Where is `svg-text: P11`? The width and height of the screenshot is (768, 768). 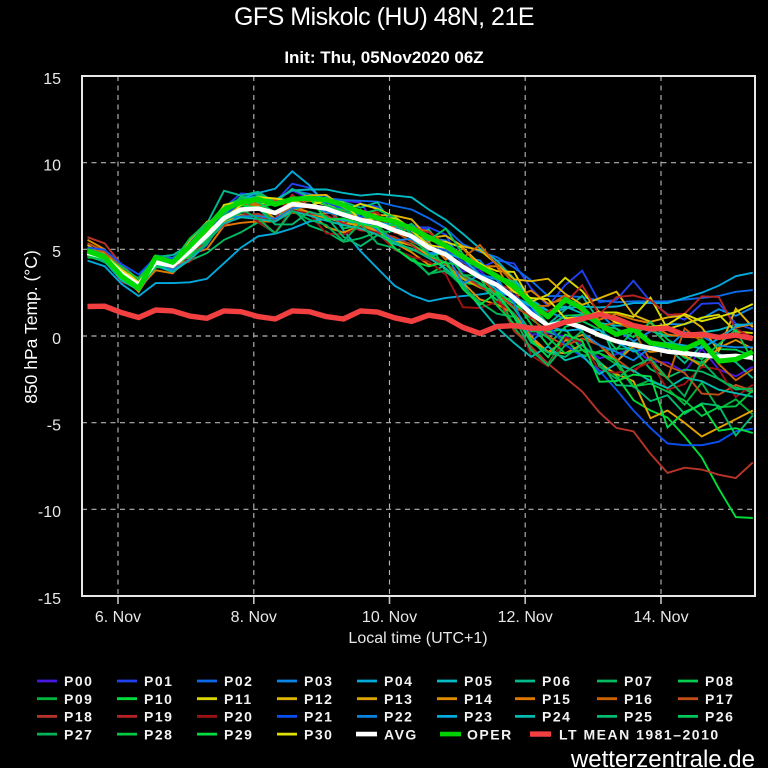
svg-text: P11 is located at coordinates (238, 699).